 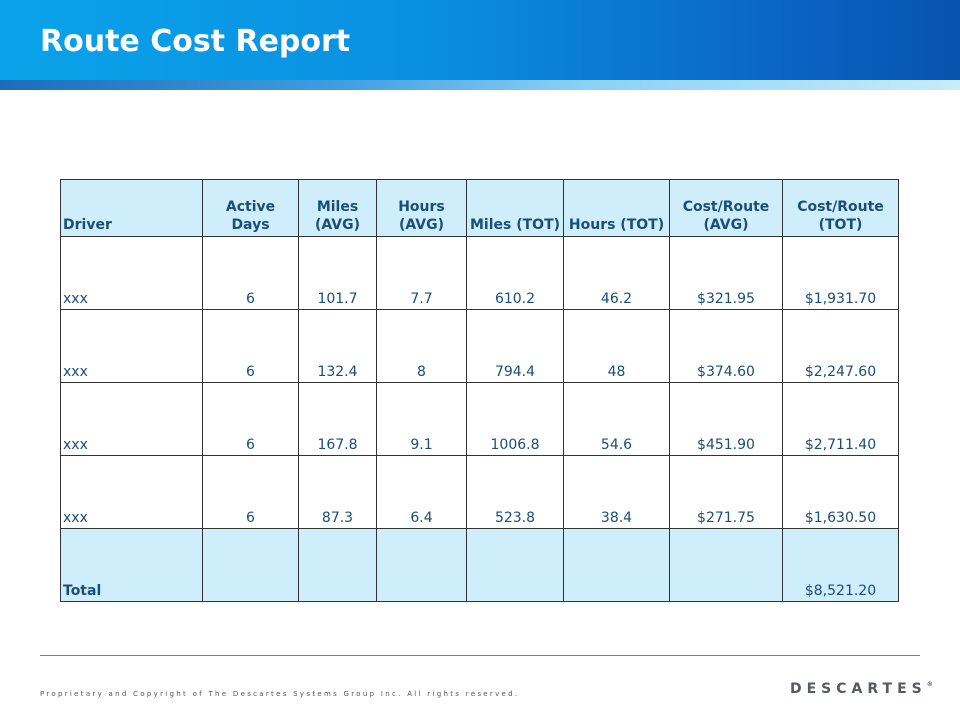 What do you see at coordinates (515, 208) in the screenshot?
I see `column-header-miles-tot: Miles (TOT)` at bounding box center [515, 208].